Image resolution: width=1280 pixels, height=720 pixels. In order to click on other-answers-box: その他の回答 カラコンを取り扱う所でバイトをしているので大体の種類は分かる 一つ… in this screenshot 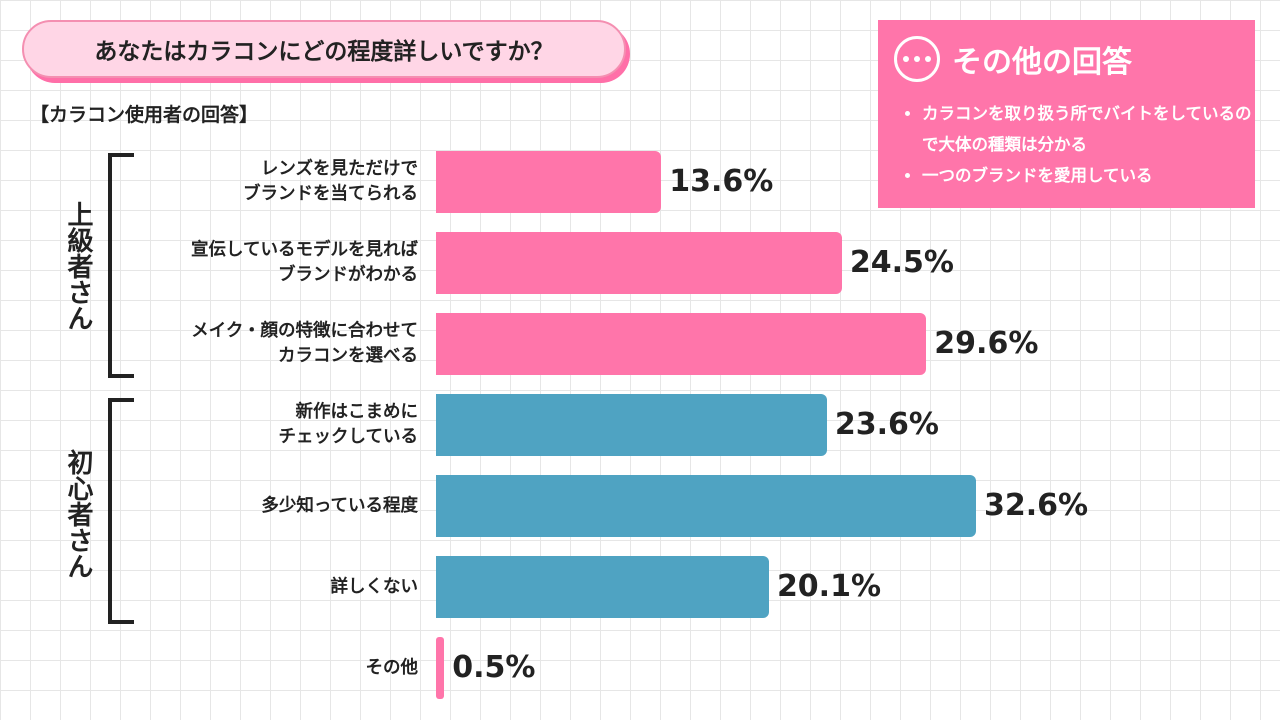, I will do `click(1066, 114)`.